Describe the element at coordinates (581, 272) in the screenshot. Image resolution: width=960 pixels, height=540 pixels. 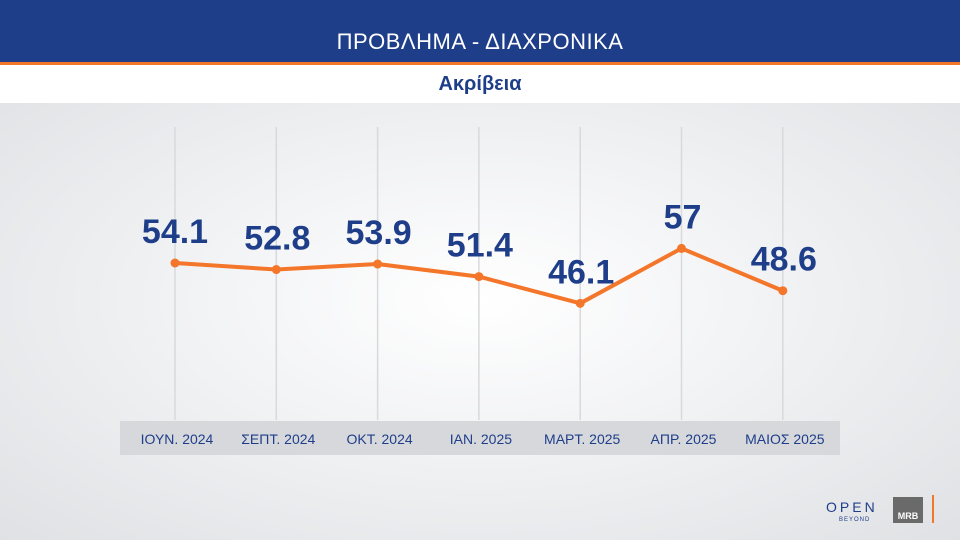
I see `data-label: 46.1` at that location.